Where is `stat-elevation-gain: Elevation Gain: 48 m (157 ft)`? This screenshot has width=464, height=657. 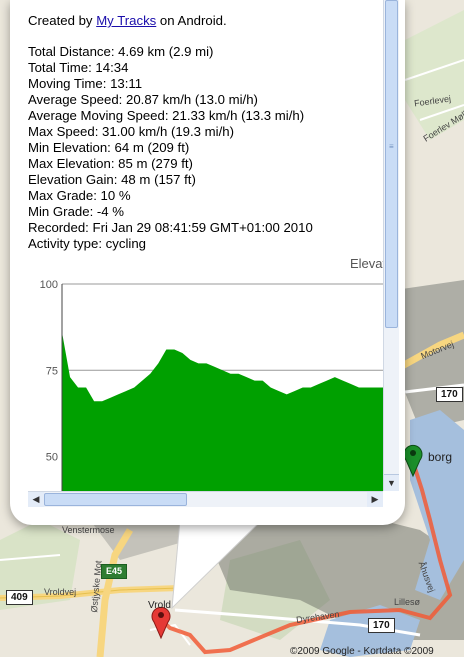 stat-elevation-gain: Elevation Gain: 48 m (157 ft) is located at coordinates (112, 179).